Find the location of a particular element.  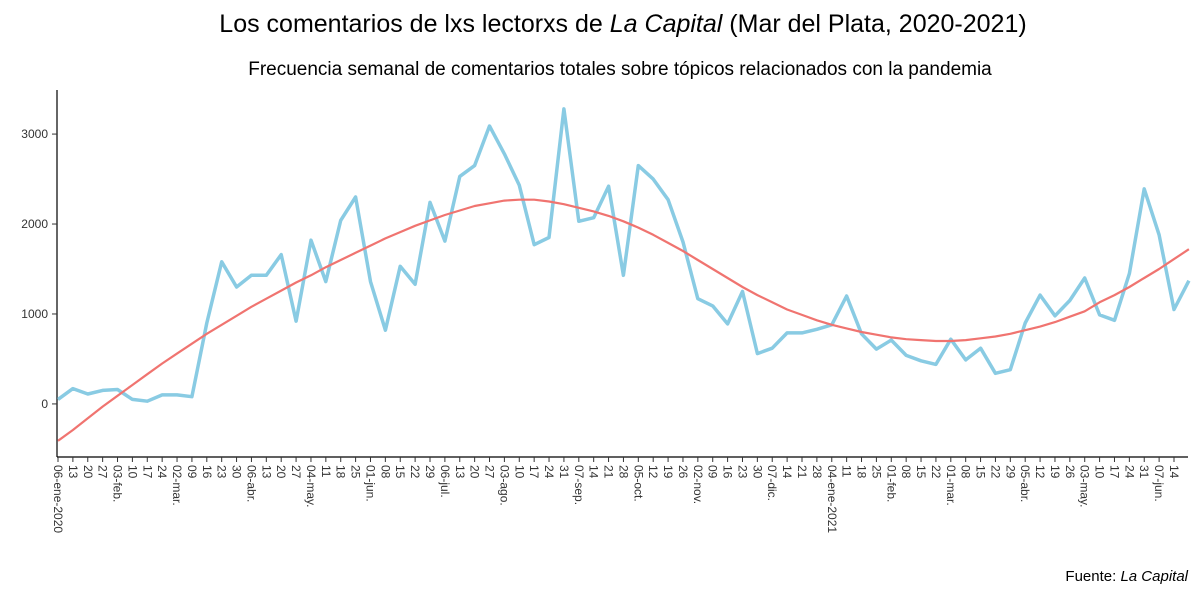

x-tick-label: 05-oct. is located at coordinates (638, 483).